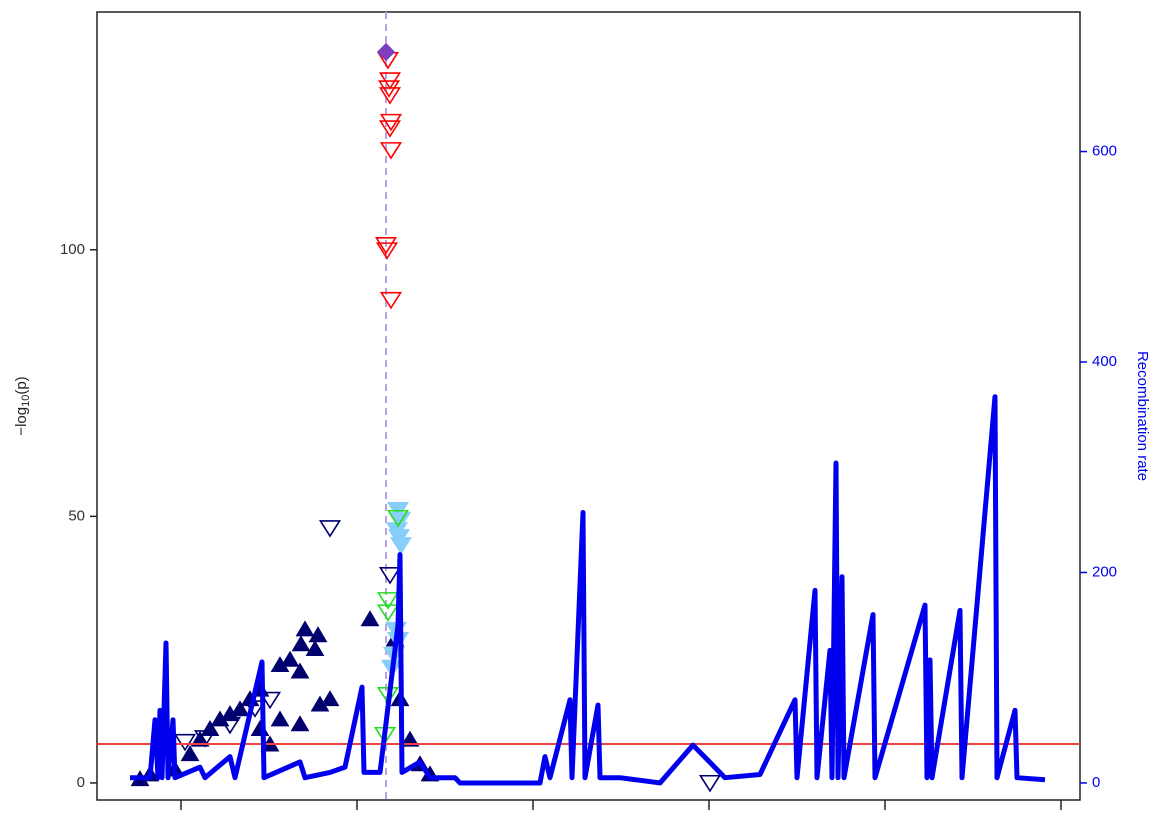 The image size is (1164, 837). What do you see at coordinates (1104, 151) in the screenshot?
I see `y2-tick-label: 600` at bounding box center [1104, 151].